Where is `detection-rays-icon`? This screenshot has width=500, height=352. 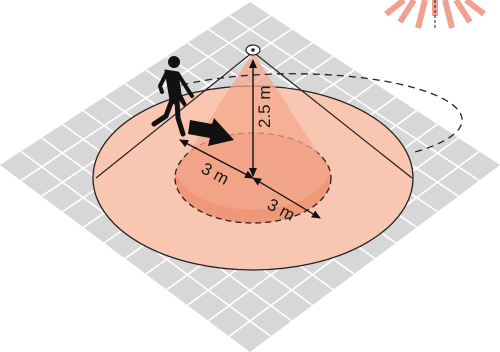 detection-rays-icon is located at coordinates (435, 15).